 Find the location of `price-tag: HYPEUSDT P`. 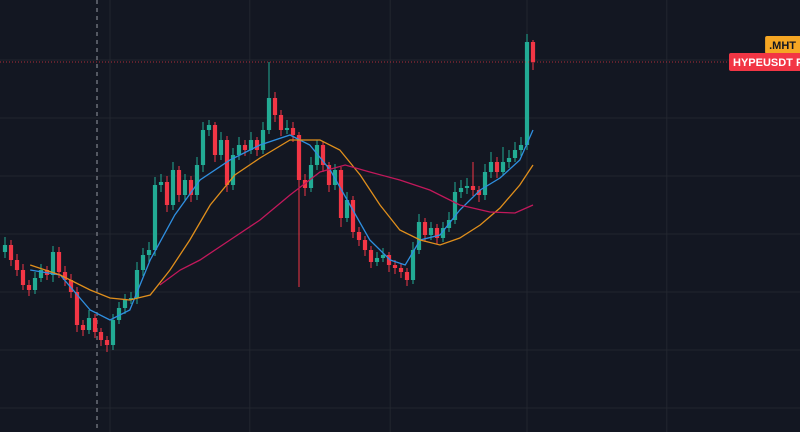

price-tag: HYPEUSDT P is located at coordinates (764, 62).